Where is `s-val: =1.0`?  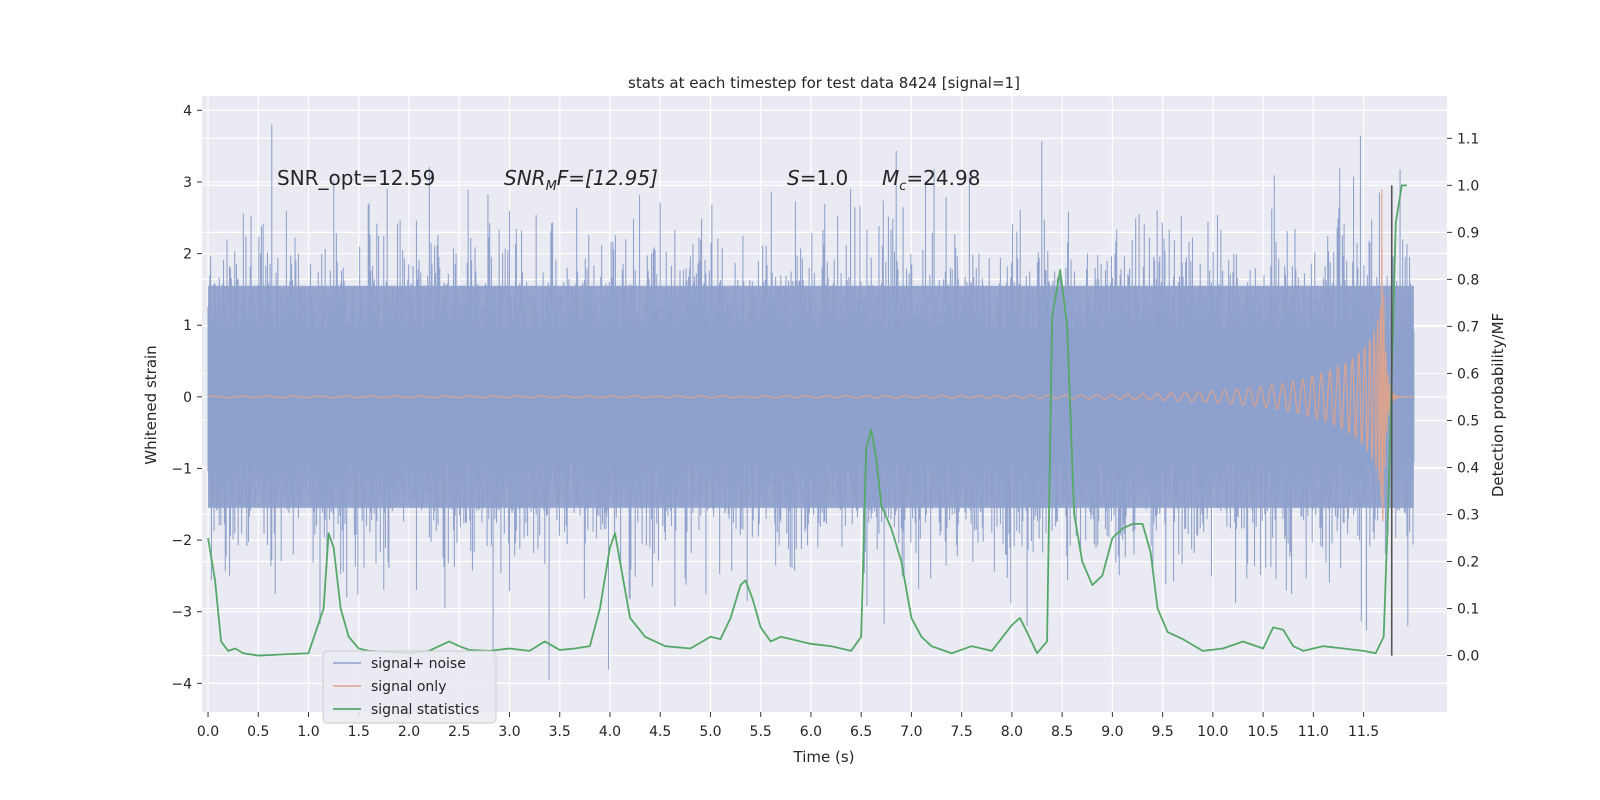
s-val: =1.0 is located at coordinates (824, 178).